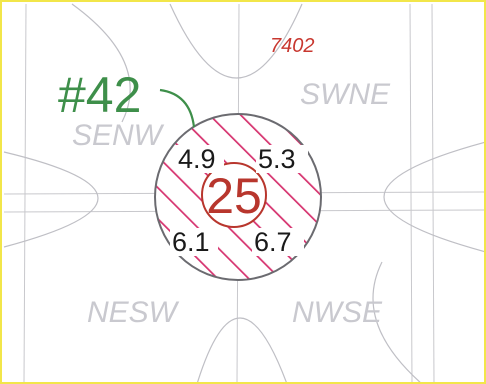 This screenshot has width=486, height=384. What do you see at coordinates (101, 63) in the screenshot?
I see `road-arc-nw` at bounding box center [101, 63].